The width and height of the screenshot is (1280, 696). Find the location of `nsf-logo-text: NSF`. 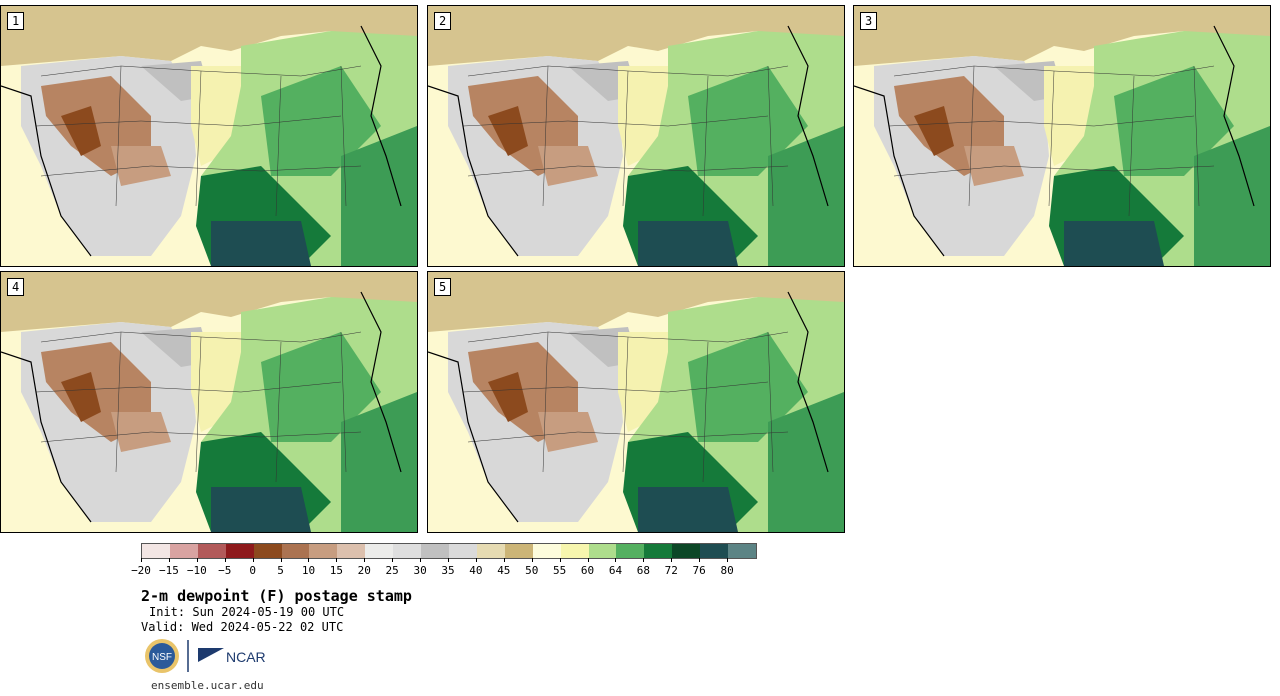

nsf-logo-text: NSF is located at coordinates (162, 657).